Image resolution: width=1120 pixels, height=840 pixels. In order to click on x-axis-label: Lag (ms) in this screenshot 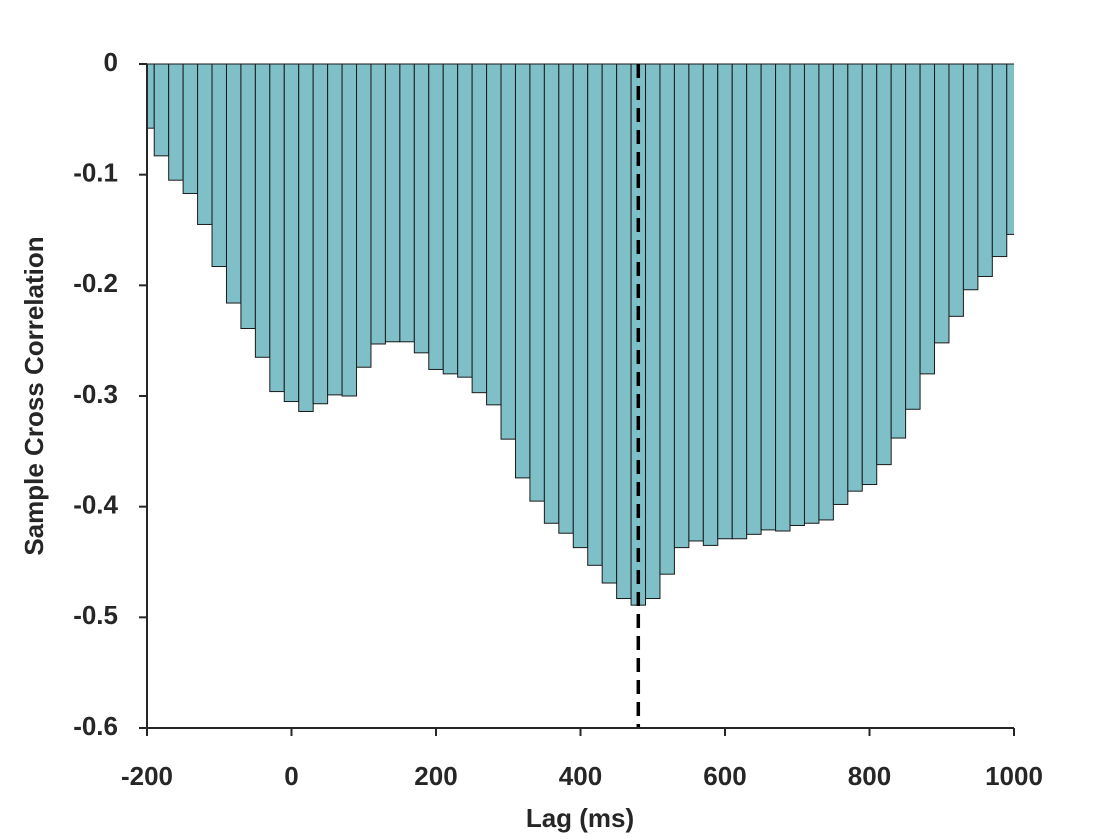, I will do `click(580, 818)`.